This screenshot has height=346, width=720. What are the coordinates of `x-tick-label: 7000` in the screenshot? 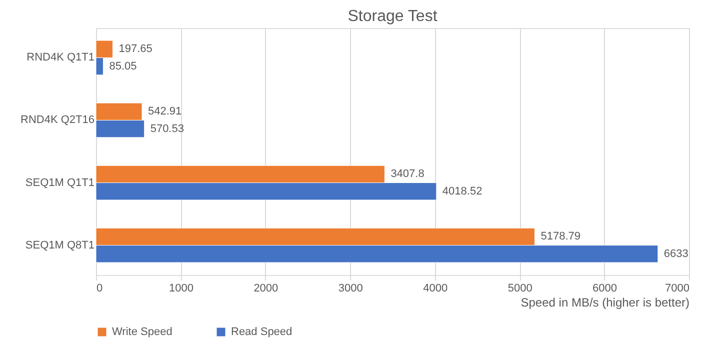 It's located at (677, 288).